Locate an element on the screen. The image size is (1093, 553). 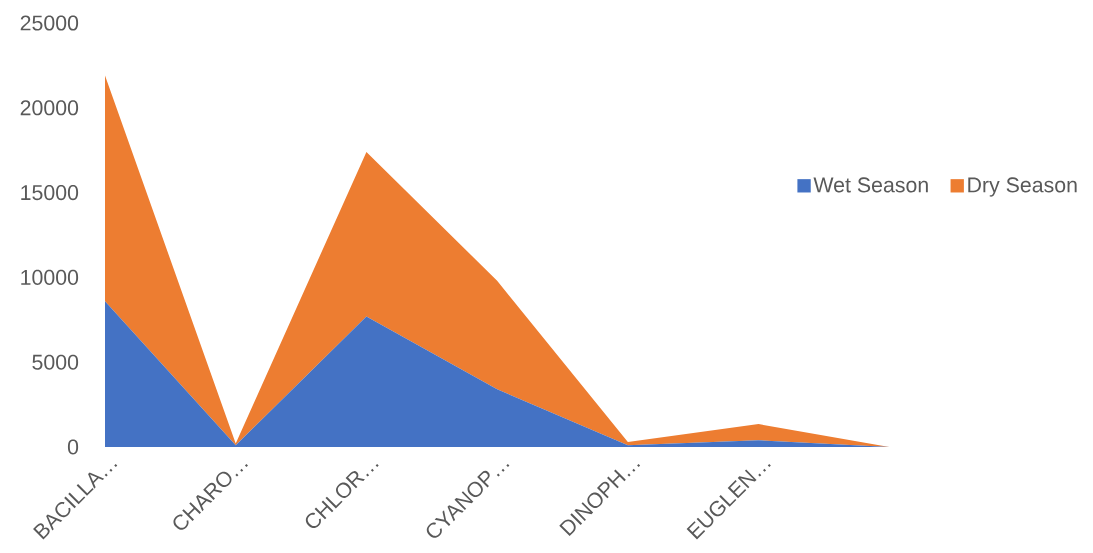
legend-label: Wet Season is located at coordinates (870, 185).